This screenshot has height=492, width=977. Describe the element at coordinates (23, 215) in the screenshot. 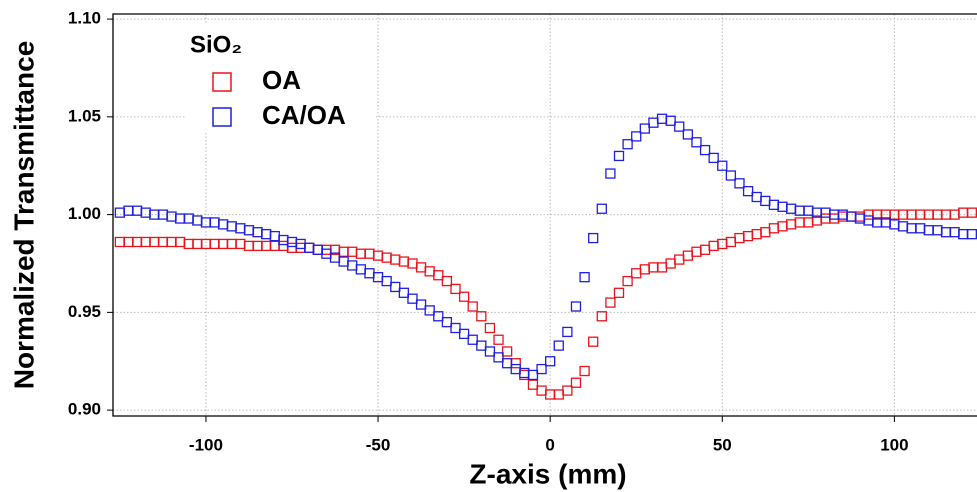

I see `y-axis-label: Normalized Transmittance` at that location.